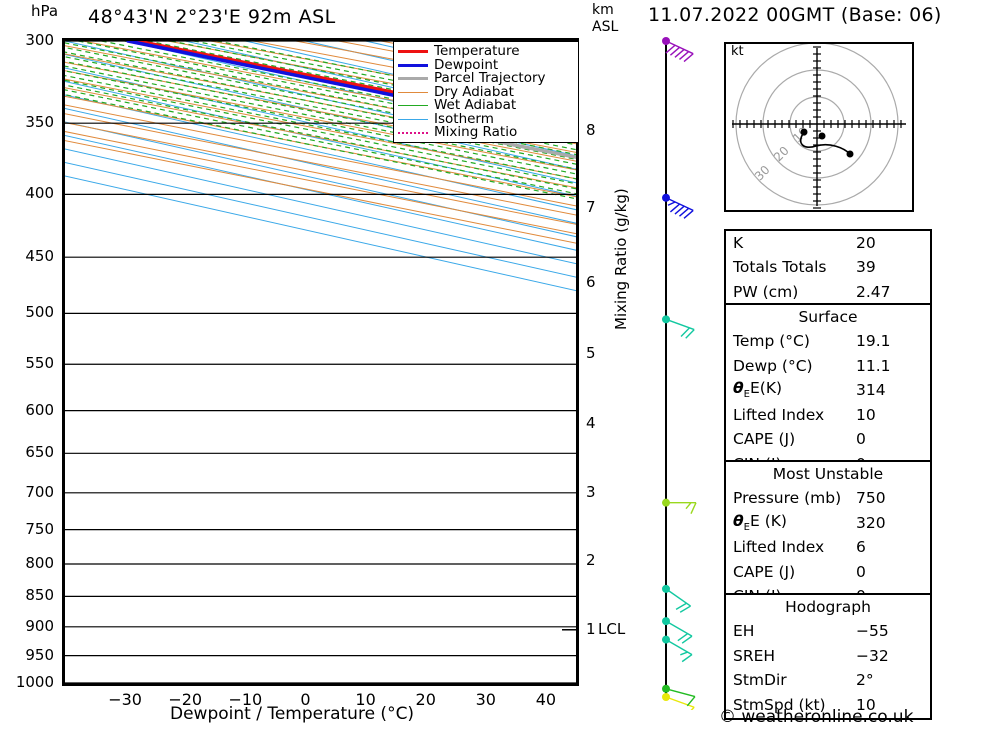 This screenshot has height=733, width=1000. I want to click on date-title: 11.07.2022 00GMT (Base: 06), so click(795, 15).